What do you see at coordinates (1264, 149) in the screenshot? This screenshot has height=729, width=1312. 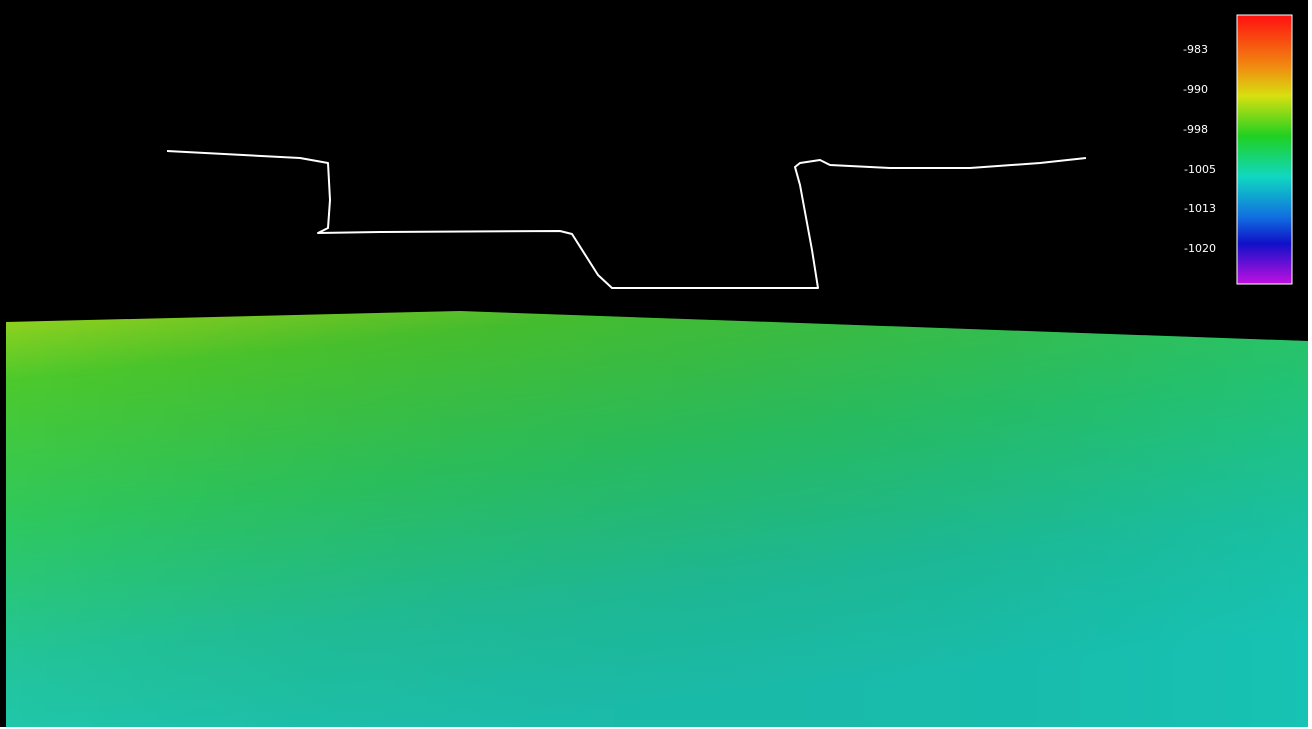 I see `color-bar` at bounding box center [1264, 149].